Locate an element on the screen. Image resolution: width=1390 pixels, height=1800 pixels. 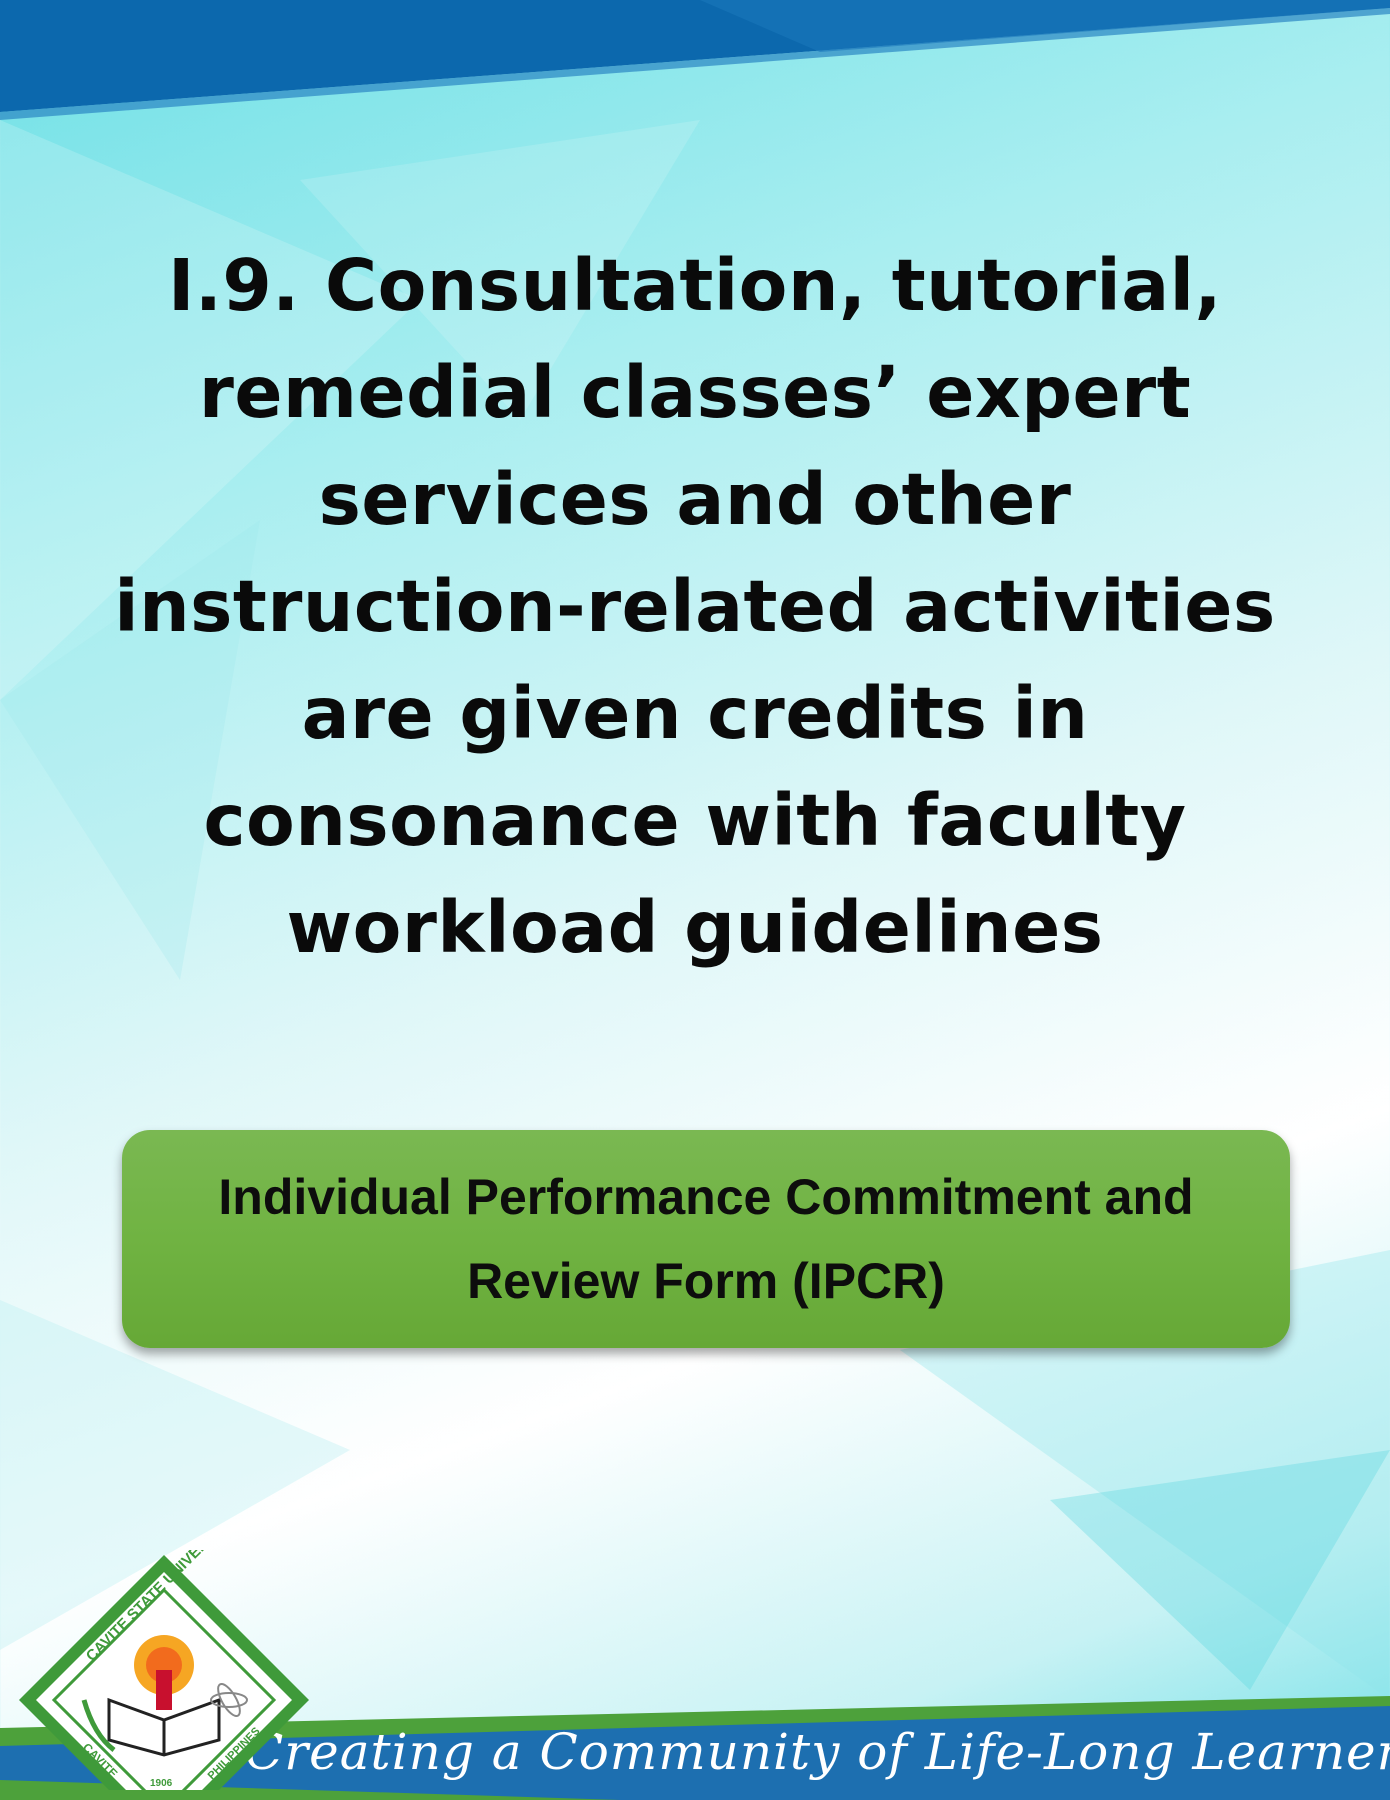
top-banner is located at coordinates (695, 60).